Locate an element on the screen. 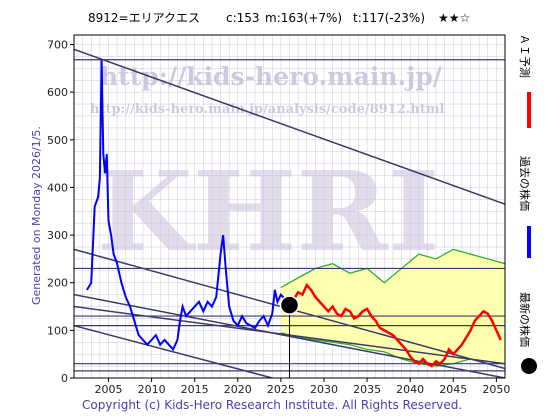  legend-ai-label: ＡＩ予測 is located at coordinates (525, 56).